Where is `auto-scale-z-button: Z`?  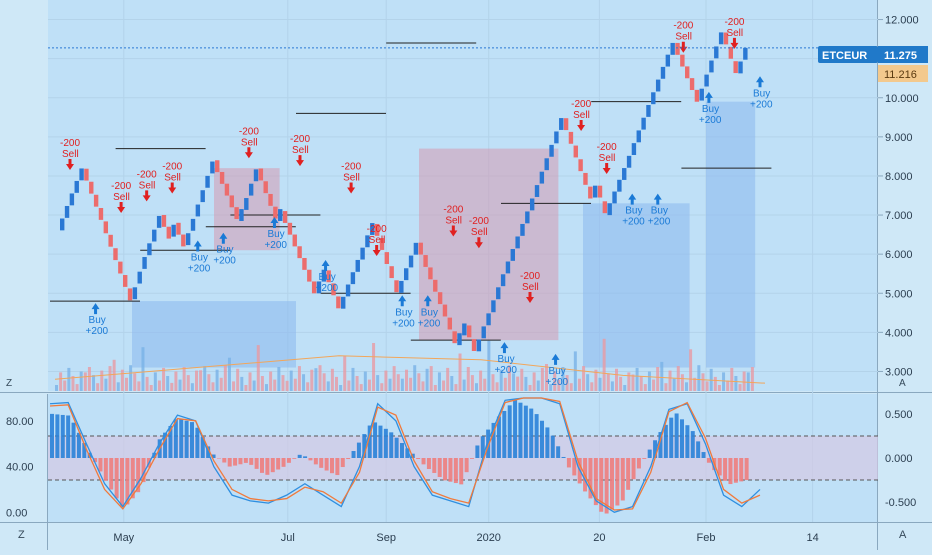
auto-scale-z-button: Z is located at coordinates (21, 535).